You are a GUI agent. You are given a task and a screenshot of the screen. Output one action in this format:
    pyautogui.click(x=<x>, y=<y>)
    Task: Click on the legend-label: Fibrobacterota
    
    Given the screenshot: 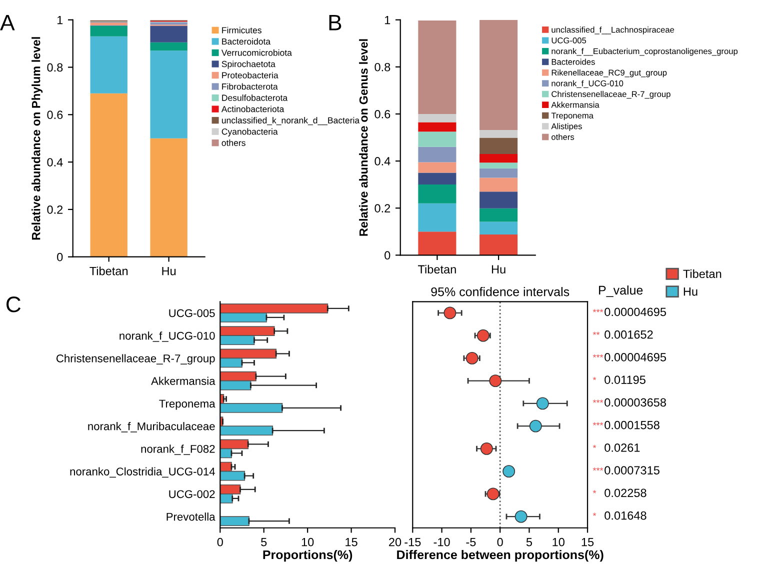 What is the action you would take?
    pyautogui.click(x=250, y=86)
    